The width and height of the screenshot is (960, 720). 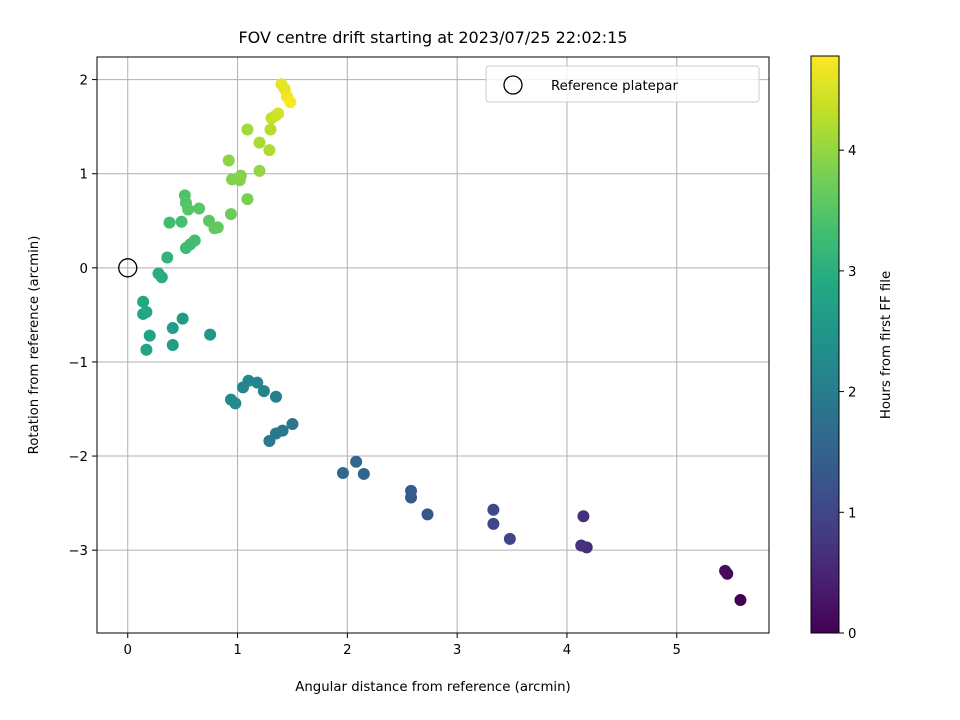 What do you see at coordinates (84, 175) in the screenshot?
I see `y-tick-label: 1` at bounding box center [84, 175].